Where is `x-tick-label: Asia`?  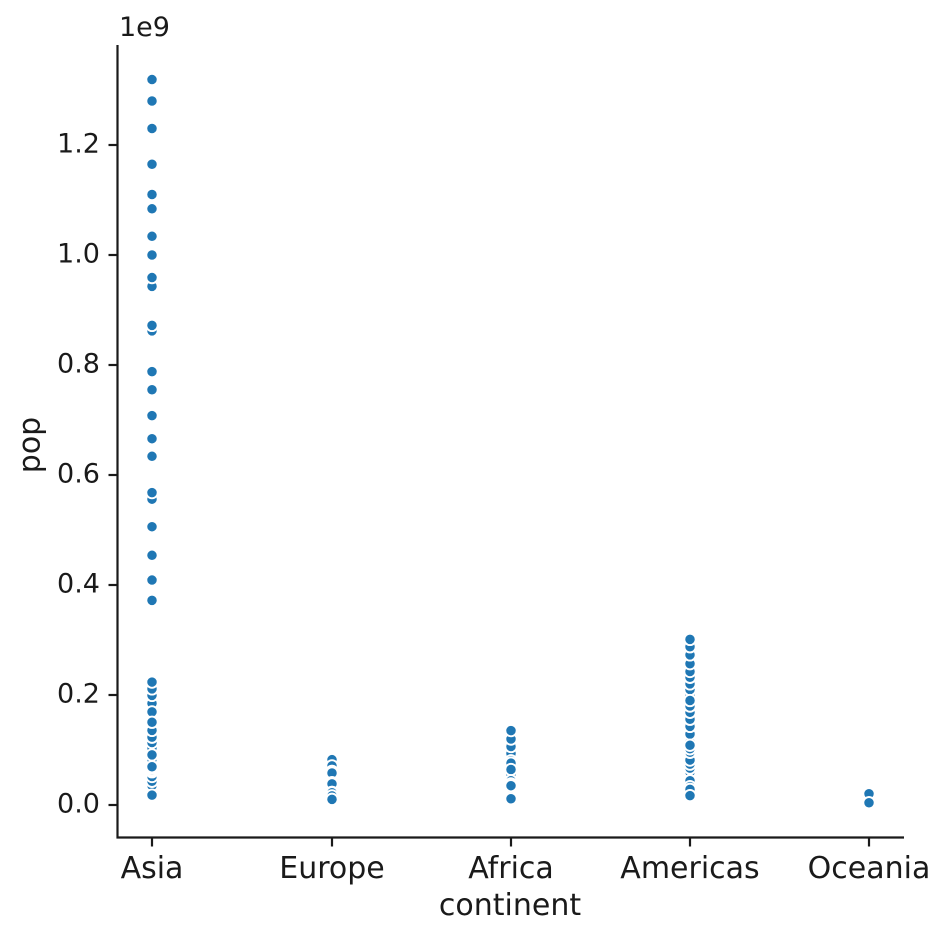 x-tick-label: Asia is located at coordinates (152, 868).